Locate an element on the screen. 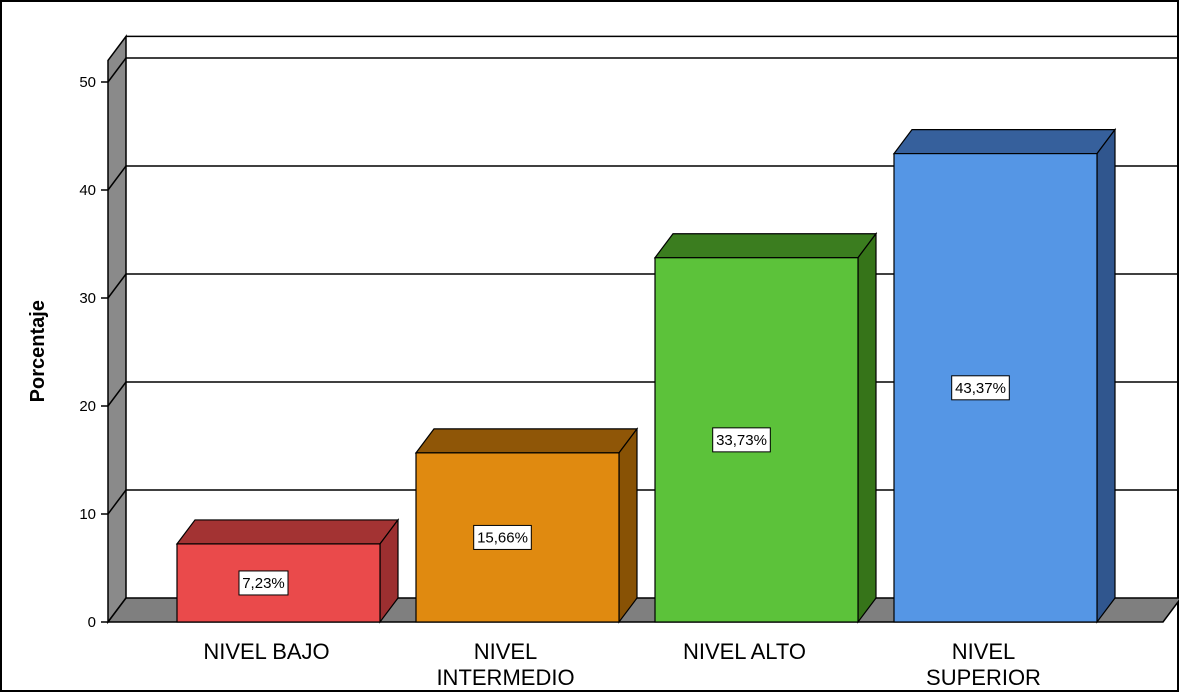 This screenshot has height=694, width=1179. x-tick-label: NIVEL SUPERIOR is located at coordinates (983, 664).